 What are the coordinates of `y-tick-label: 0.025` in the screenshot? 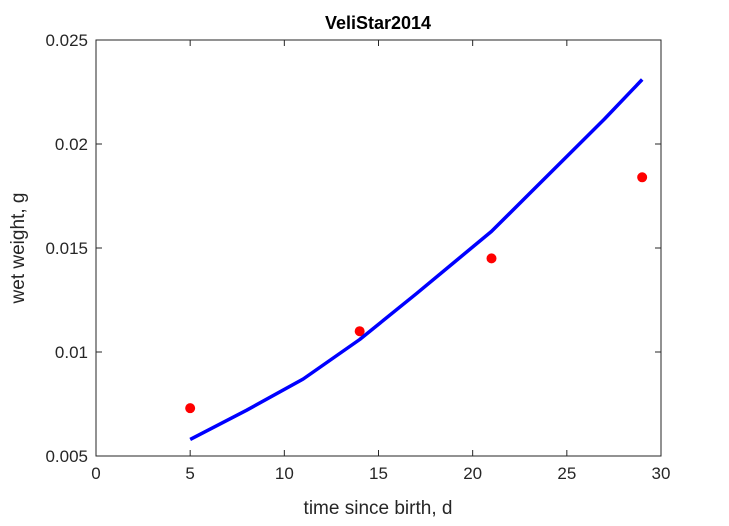 It's located at (66, 40).